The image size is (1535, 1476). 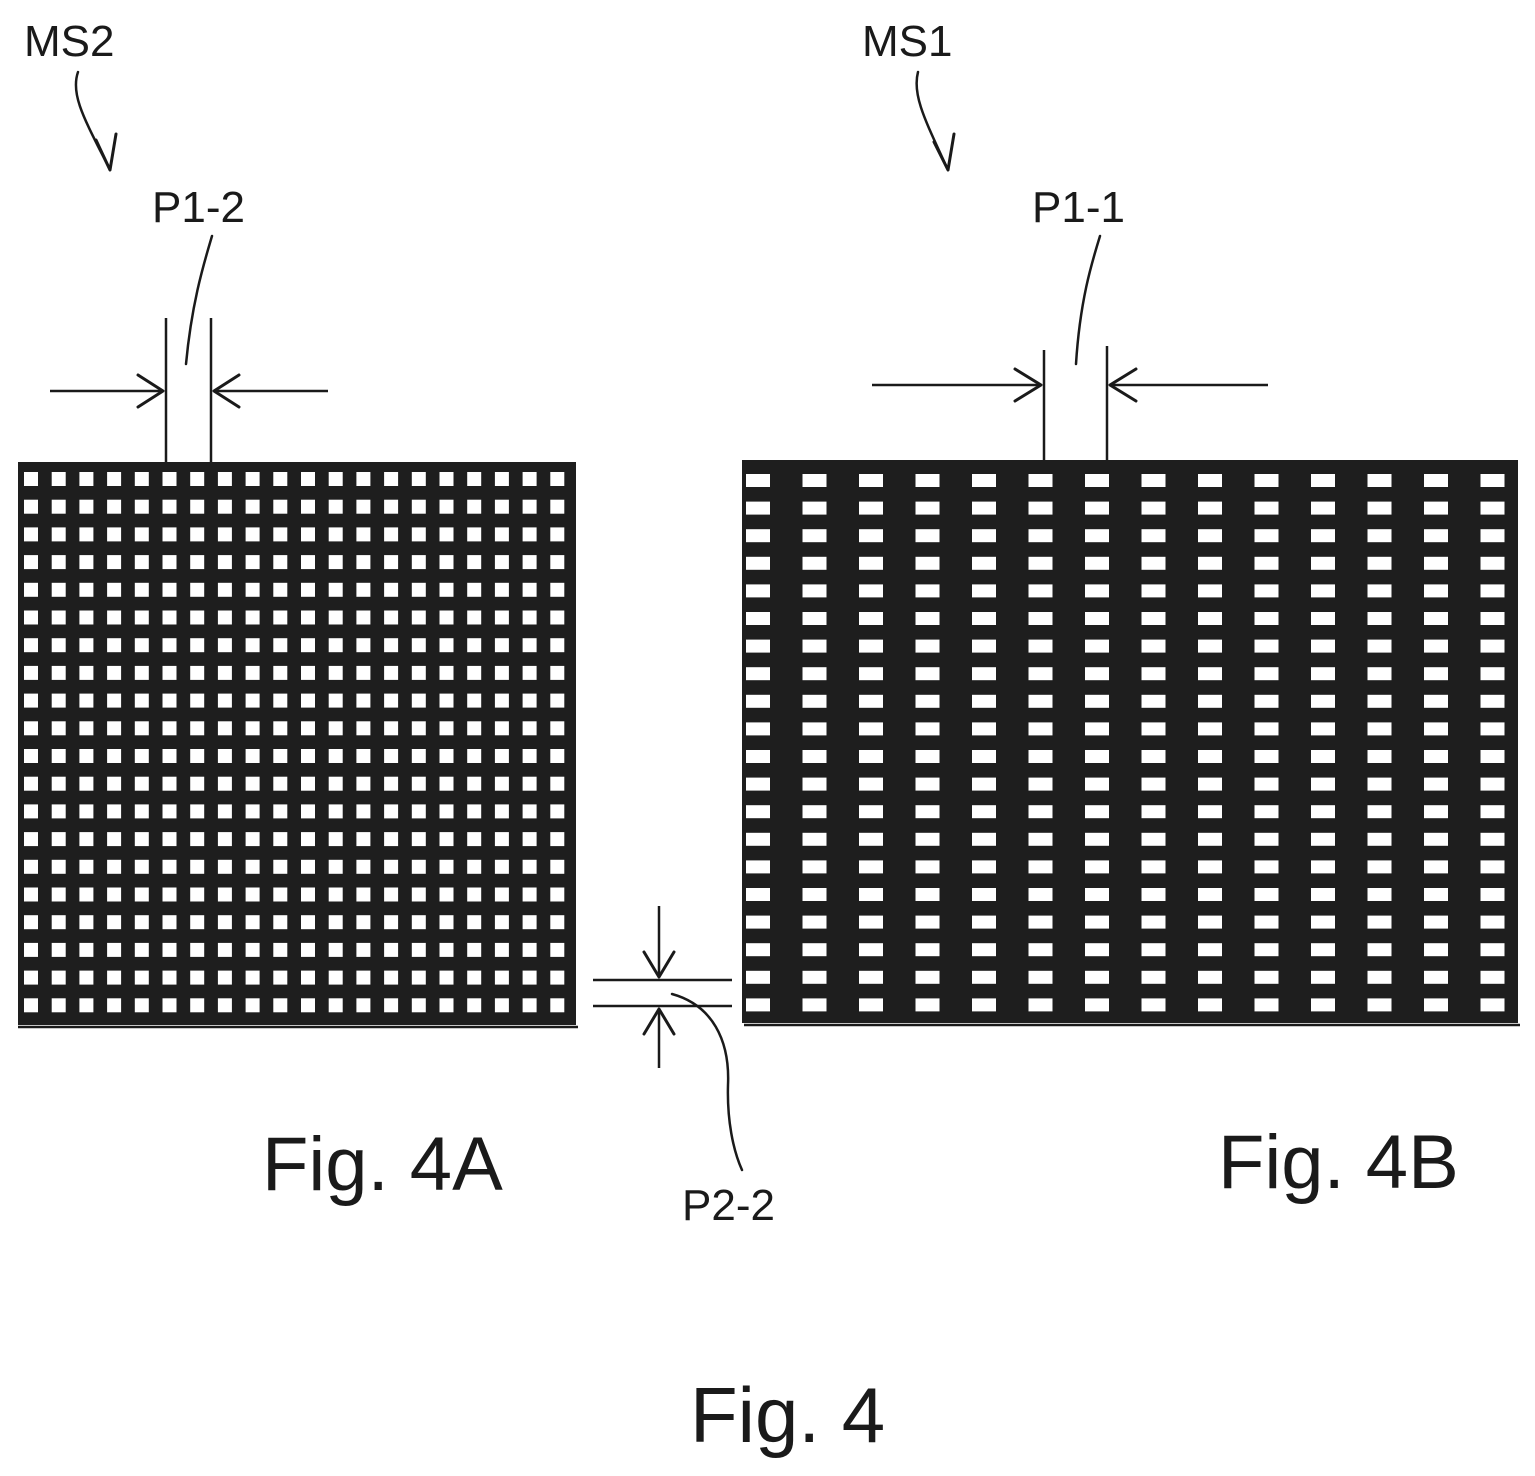 I want to click on ms2-pointer-lead, so click(x=93, y=121).